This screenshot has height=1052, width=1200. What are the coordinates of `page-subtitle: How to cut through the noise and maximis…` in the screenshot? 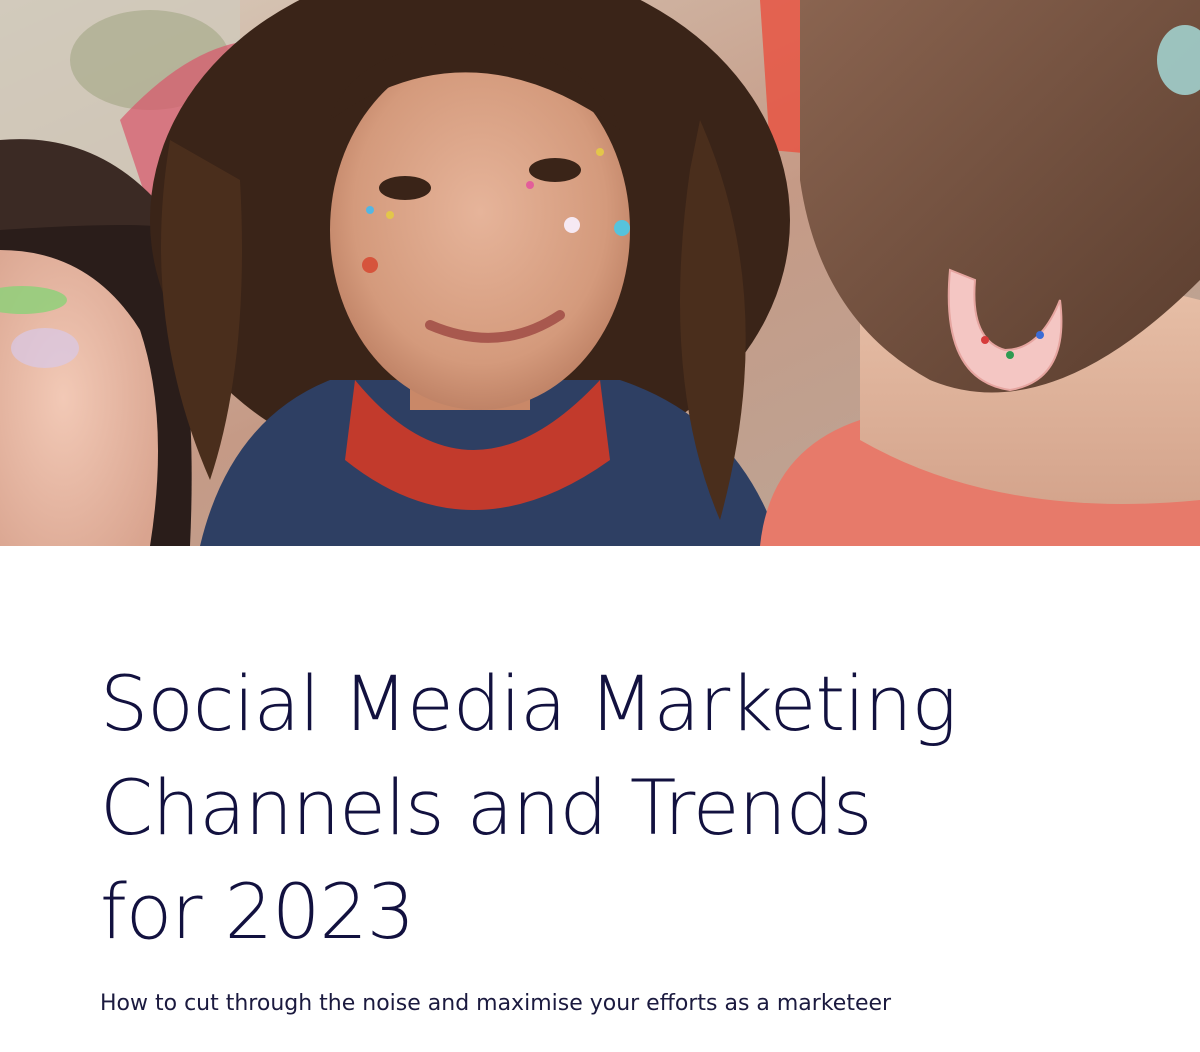 It's located at (496, 1003).